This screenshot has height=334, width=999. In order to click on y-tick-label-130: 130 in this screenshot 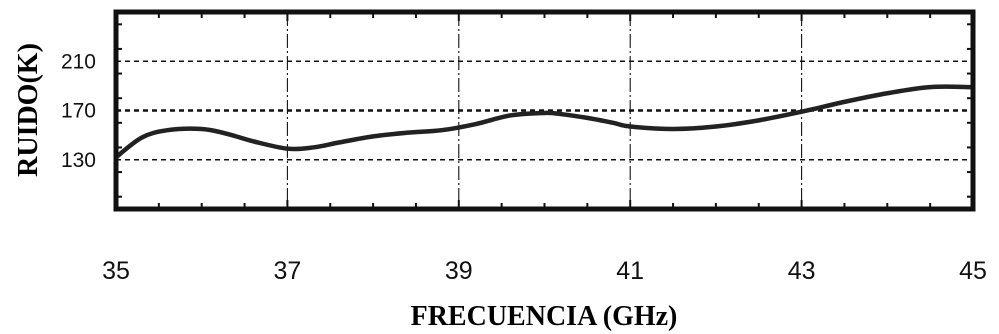, I will do `click(78, 160)`.